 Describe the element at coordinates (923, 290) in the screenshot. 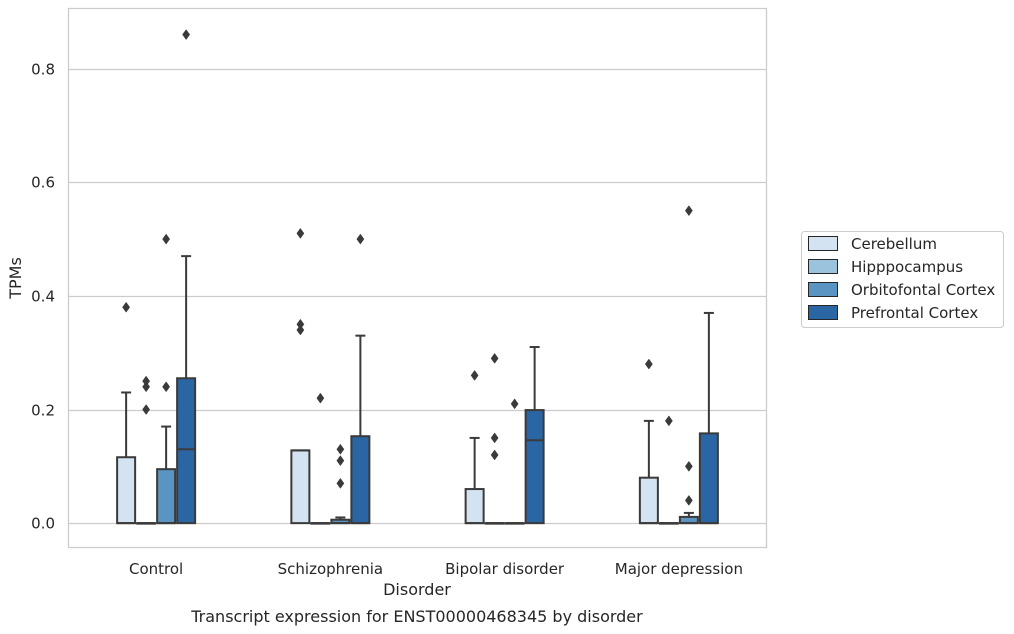

I see `legend-label: Orbitofontal Cortex` at that location.